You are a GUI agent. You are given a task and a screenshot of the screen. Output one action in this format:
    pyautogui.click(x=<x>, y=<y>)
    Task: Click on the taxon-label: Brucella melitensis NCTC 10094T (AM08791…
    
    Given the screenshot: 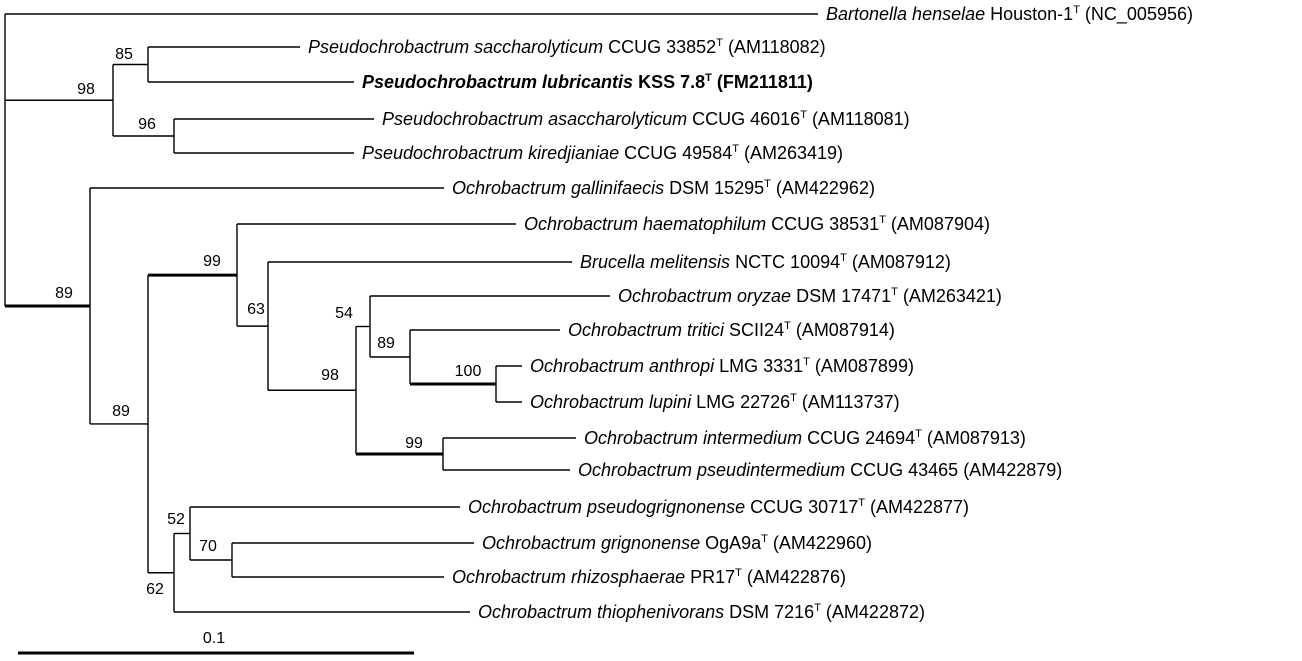 What is the action you would take?
    pyautogui.click(x=765, y=262)
    